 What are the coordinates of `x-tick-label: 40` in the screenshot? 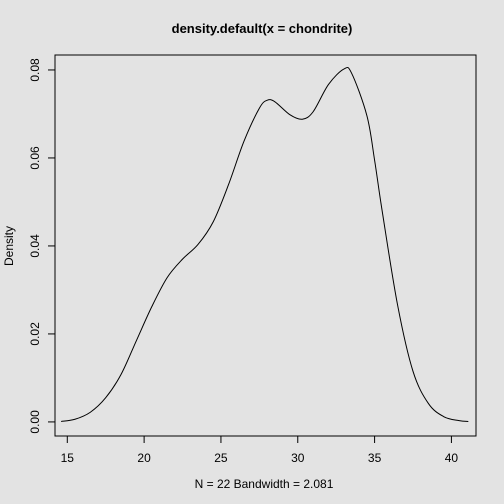 It's located at (452, 458).